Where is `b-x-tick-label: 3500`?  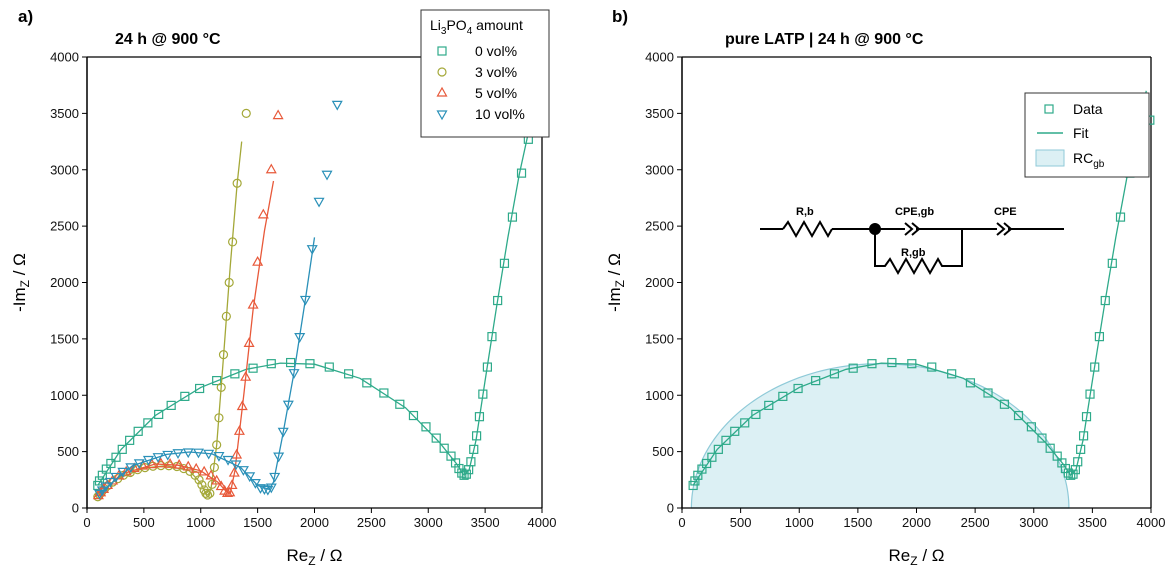
b-x-tick-label: 3500 is located at coordinates (1092, 522).